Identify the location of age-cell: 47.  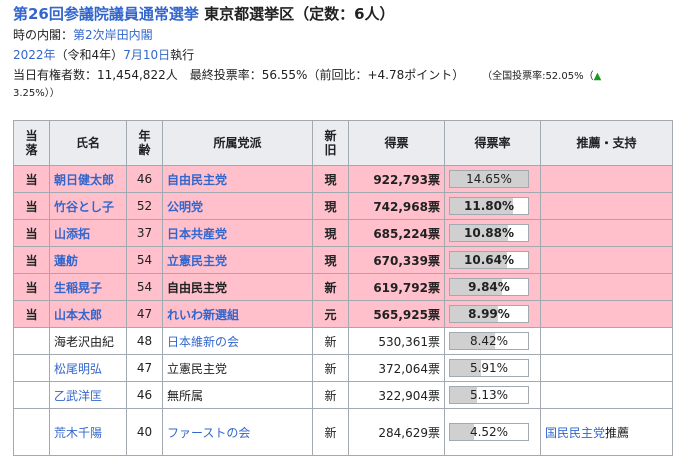
(144, 314).